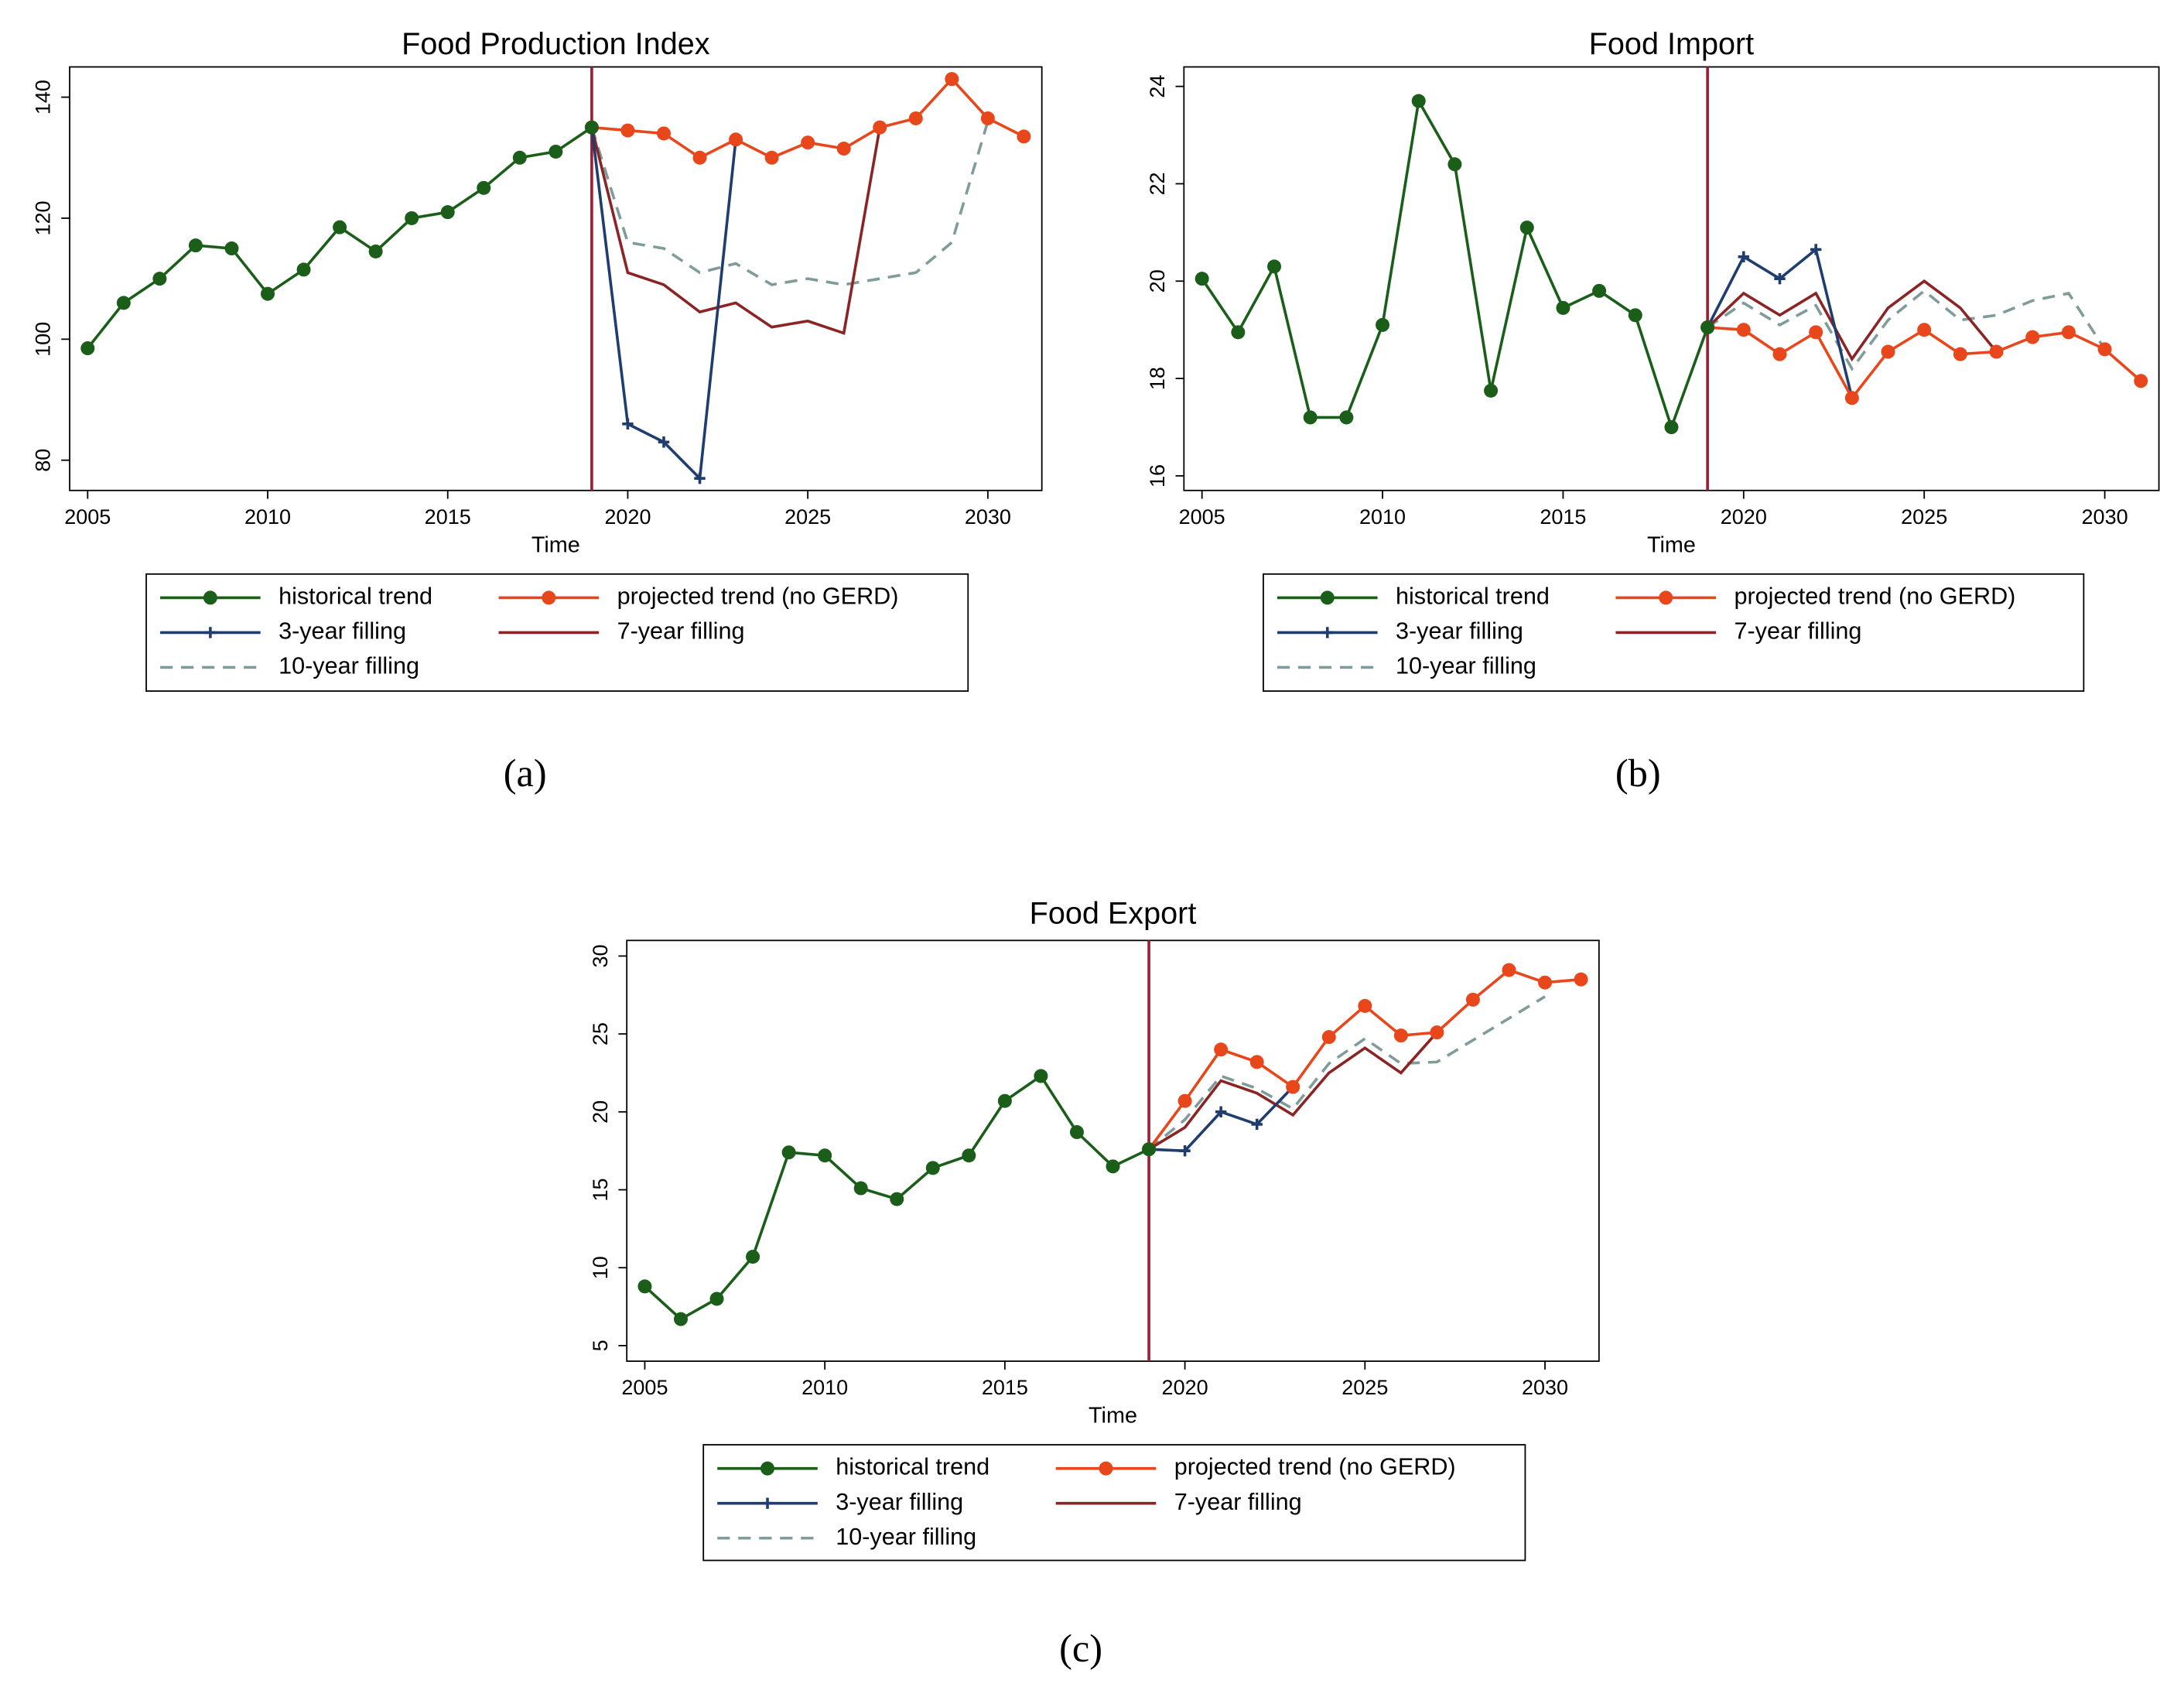 This screenshot has height=1697, width=2184. What do you see at coordinates (1157, 476) in the screenshot?
I see `y-tick-label: 16` at bounding box center [1157, 476].